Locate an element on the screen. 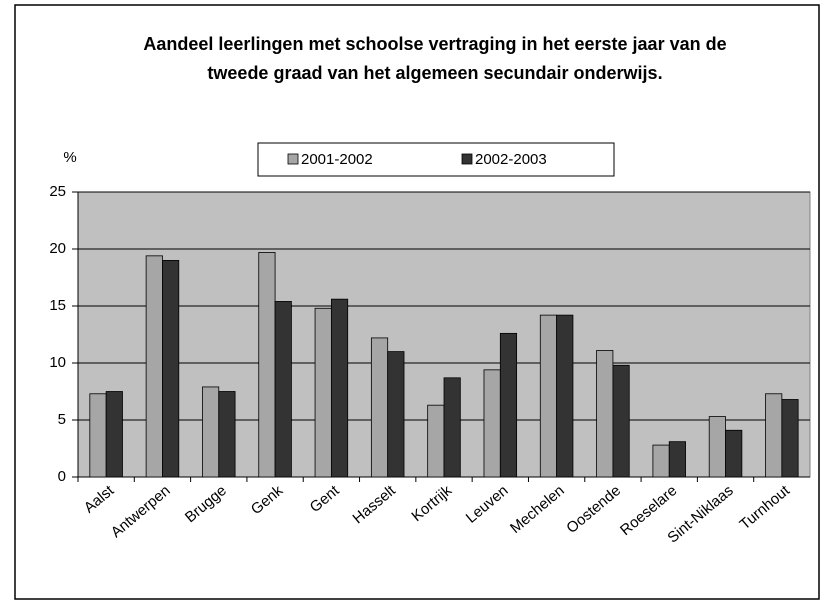 The width and height of the screenshot is (827, 609). y-axis-label: % is located at coordinates (69, 157).